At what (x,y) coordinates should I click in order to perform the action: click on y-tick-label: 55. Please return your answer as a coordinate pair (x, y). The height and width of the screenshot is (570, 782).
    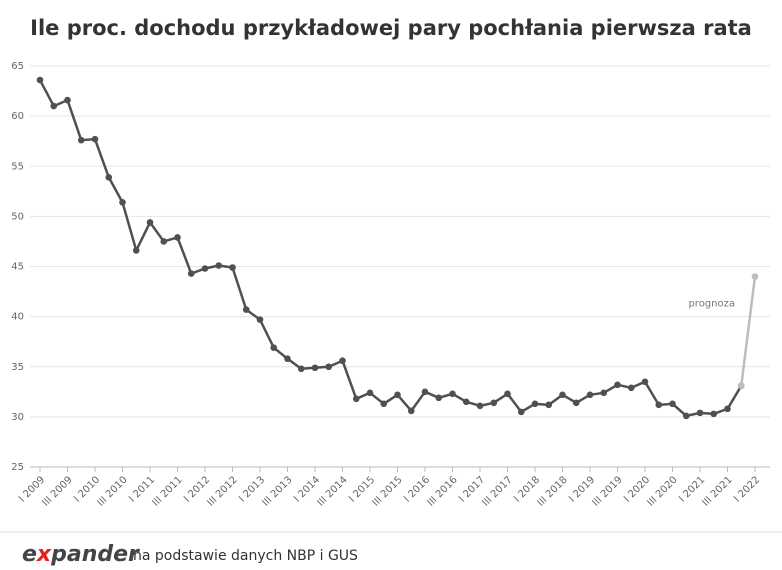
    Looking at the image, I should click on (17, 166).